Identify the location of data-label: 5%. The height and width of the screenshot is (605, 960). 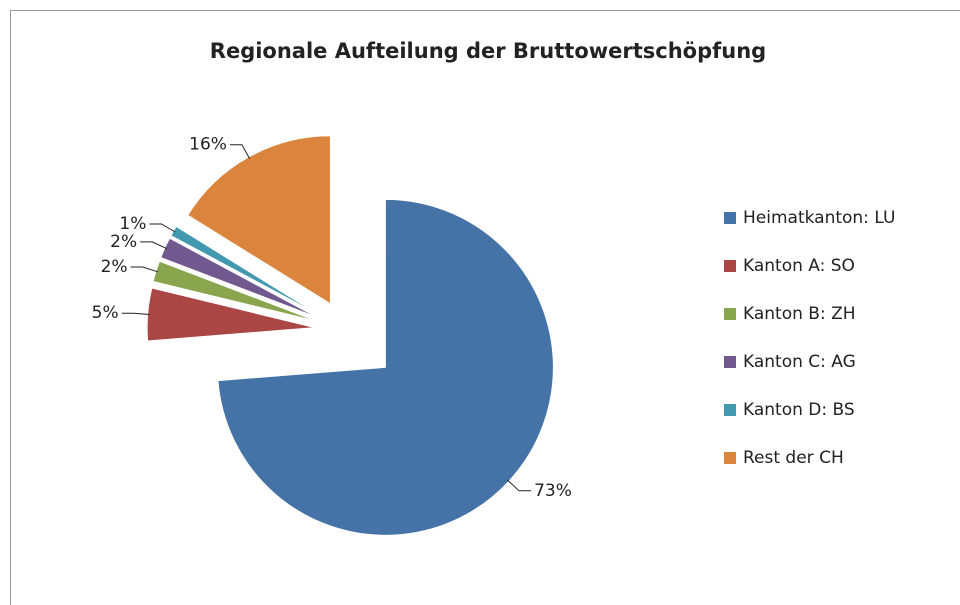
(105, 313).